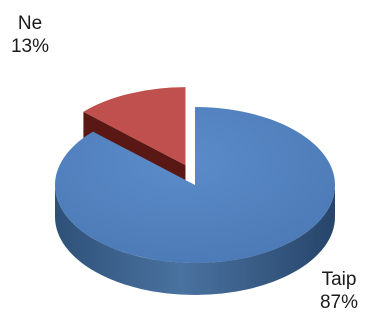 Image resolution: width=373 pixels, height=321 pixels. I want to click on slice-name-taip: Taip, so click(339, 279).